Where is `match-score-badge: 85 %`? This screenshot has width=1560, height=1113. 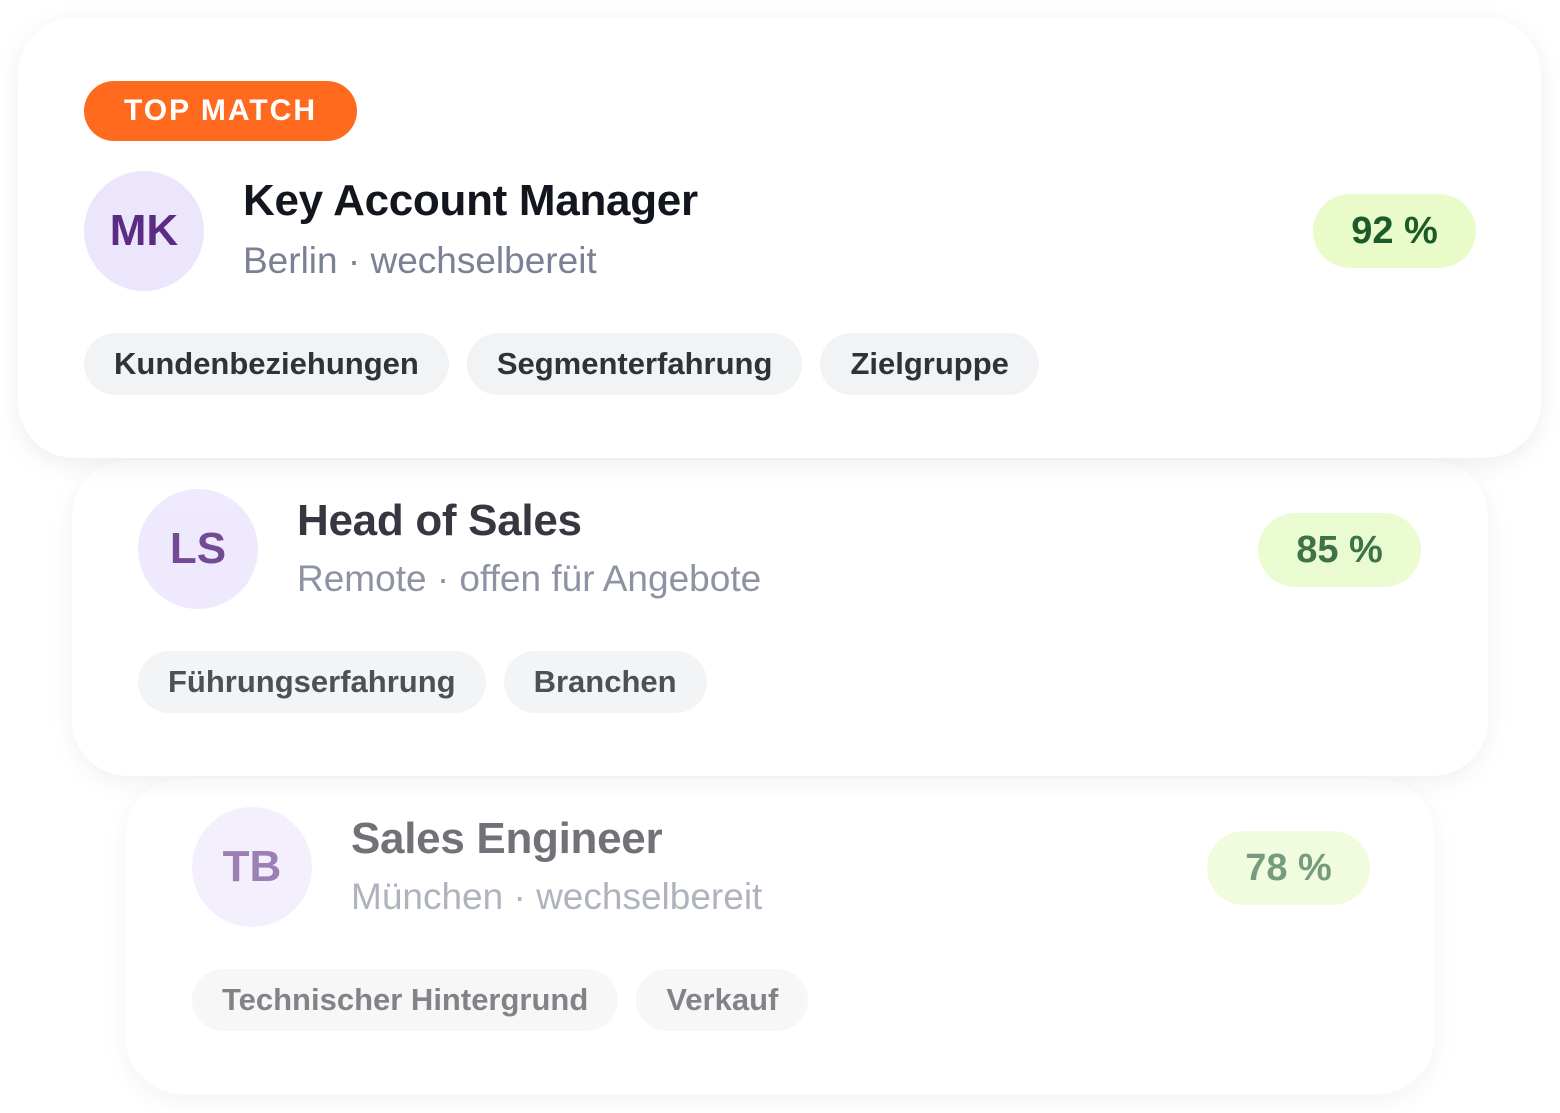 match-score-badge: 85 % is located at coordinates (1339, 550).